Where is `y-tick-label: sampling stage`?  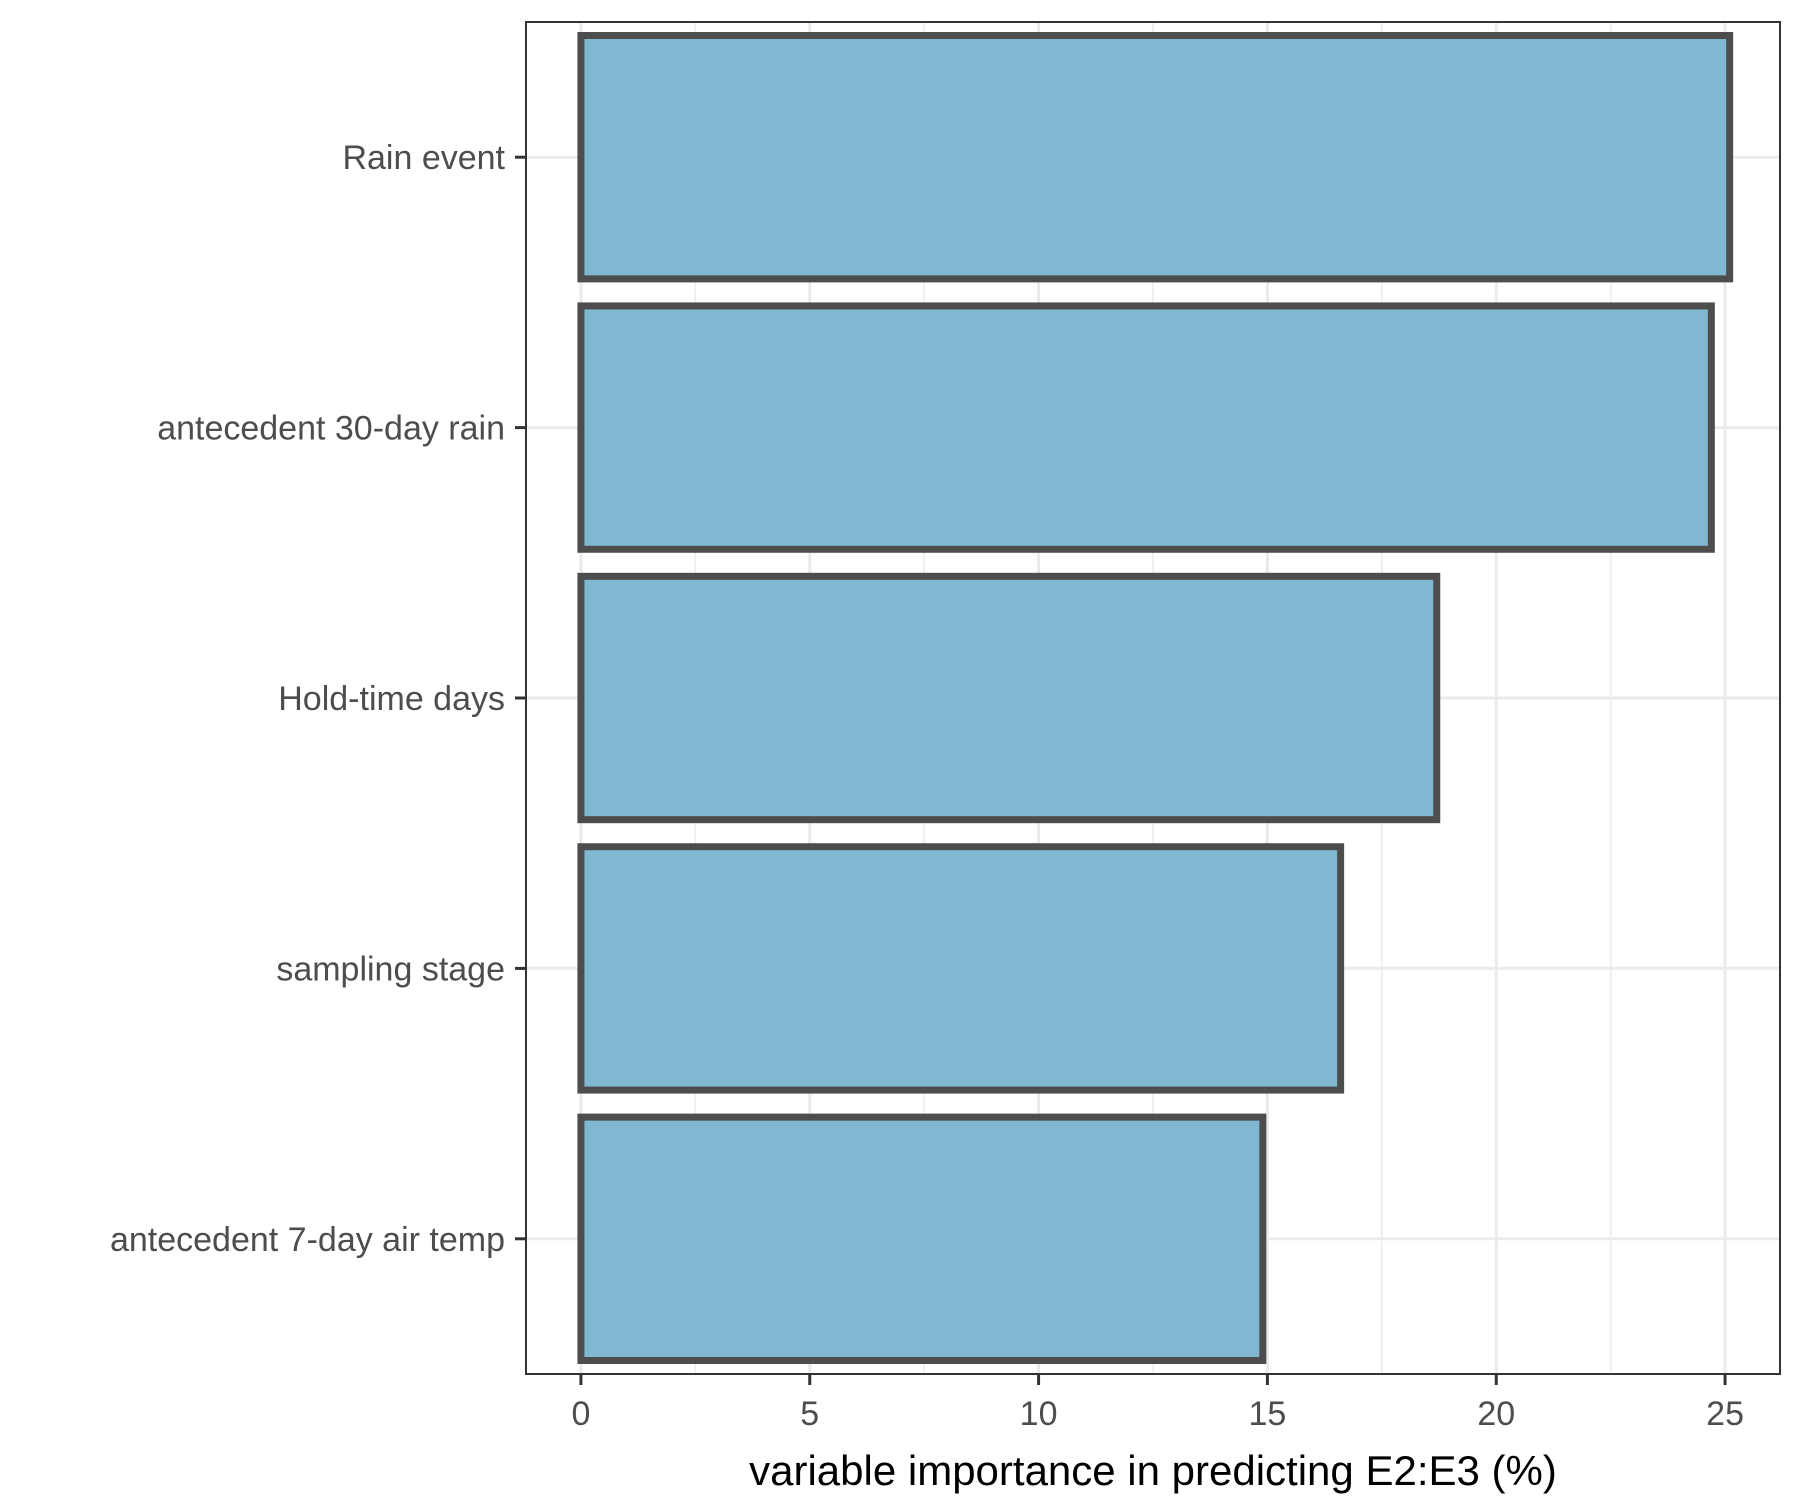
y-tick-label: sampling stage is located at coordinates (390, 969).